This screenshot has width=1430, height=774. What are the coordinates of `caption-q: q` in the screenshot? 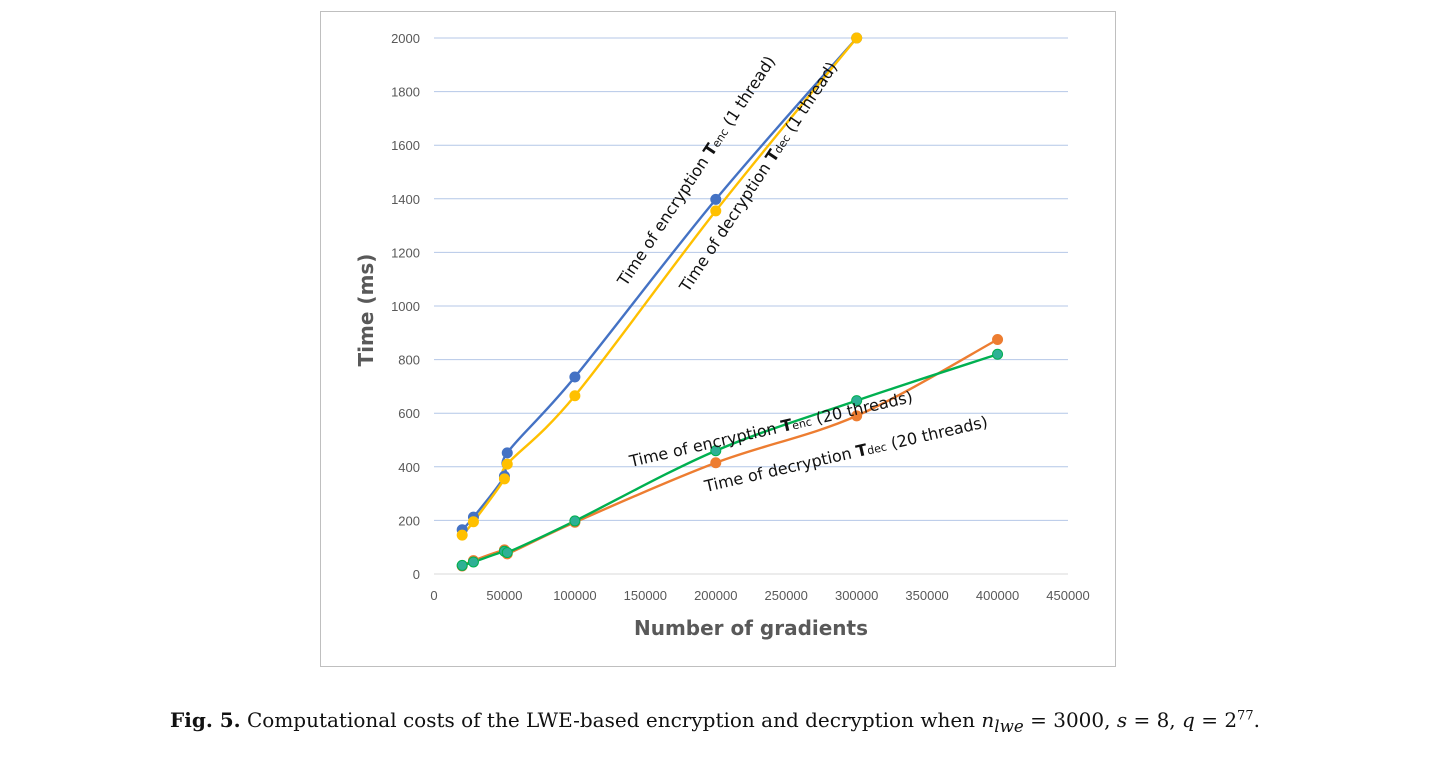 It's located at (1188, 720).